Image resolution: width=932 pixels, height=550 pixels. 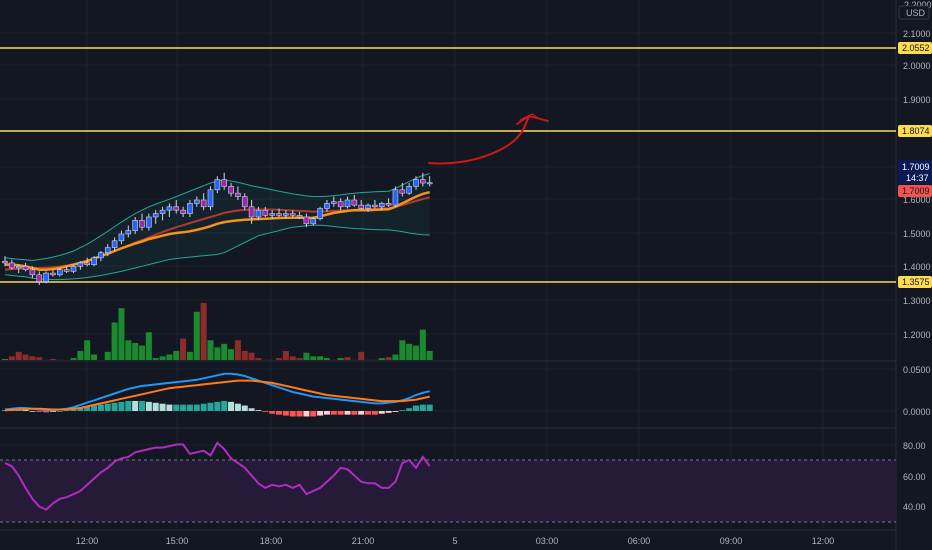 I want to click on rsi-band, so click(x=448, y=491).